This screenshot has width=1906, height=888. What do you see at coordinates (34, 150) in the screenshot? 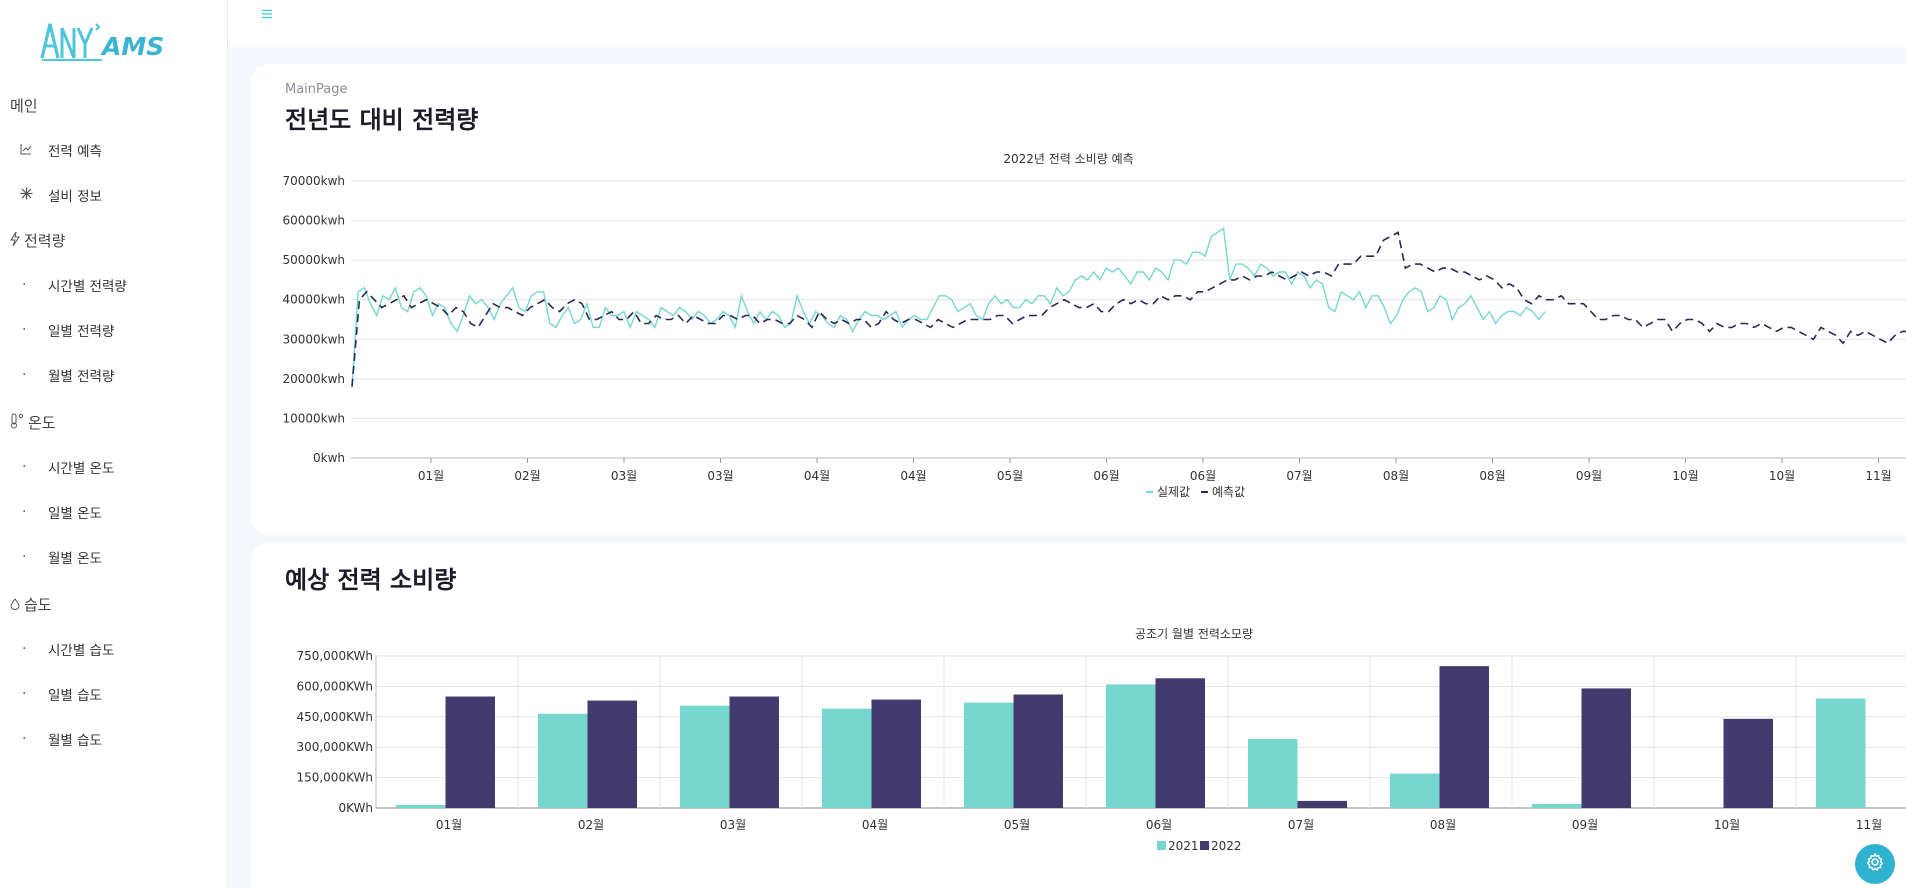
I see `chart-line-icon` at bounding box center [34, 150].